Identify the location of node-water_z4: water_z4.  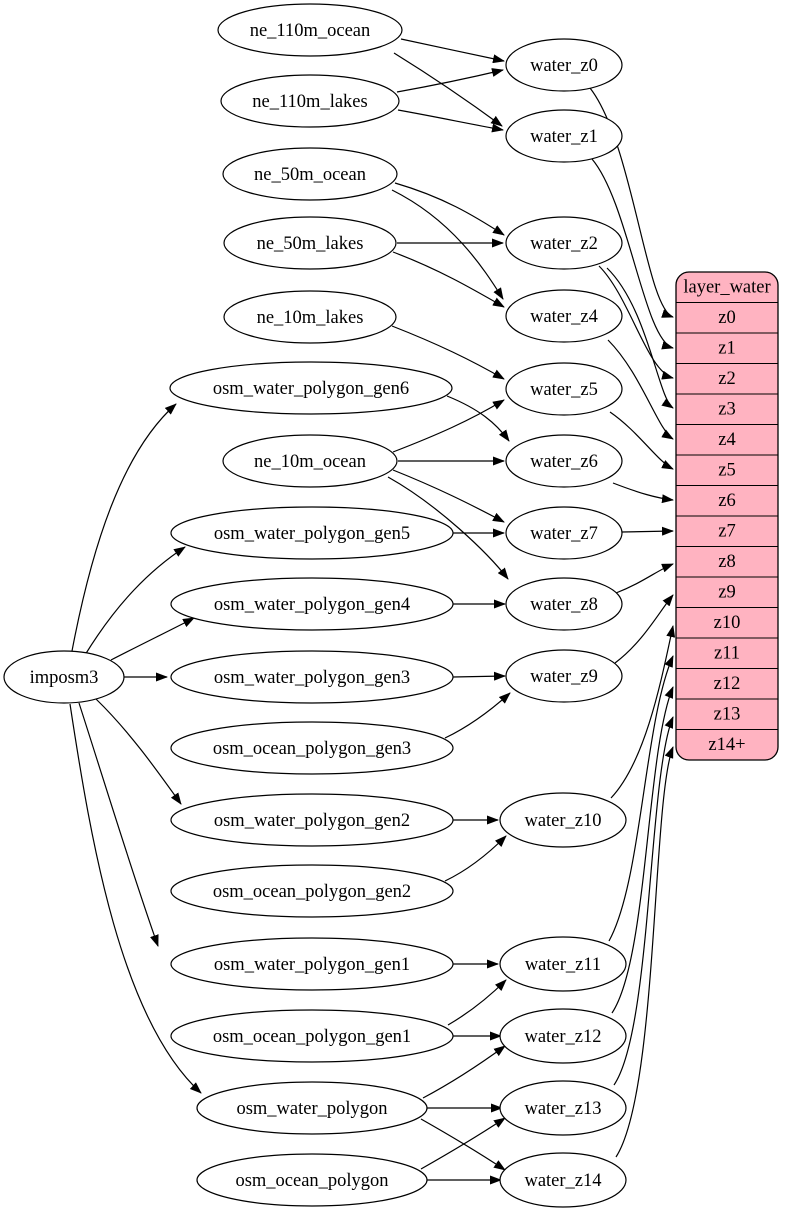
(564, 316).